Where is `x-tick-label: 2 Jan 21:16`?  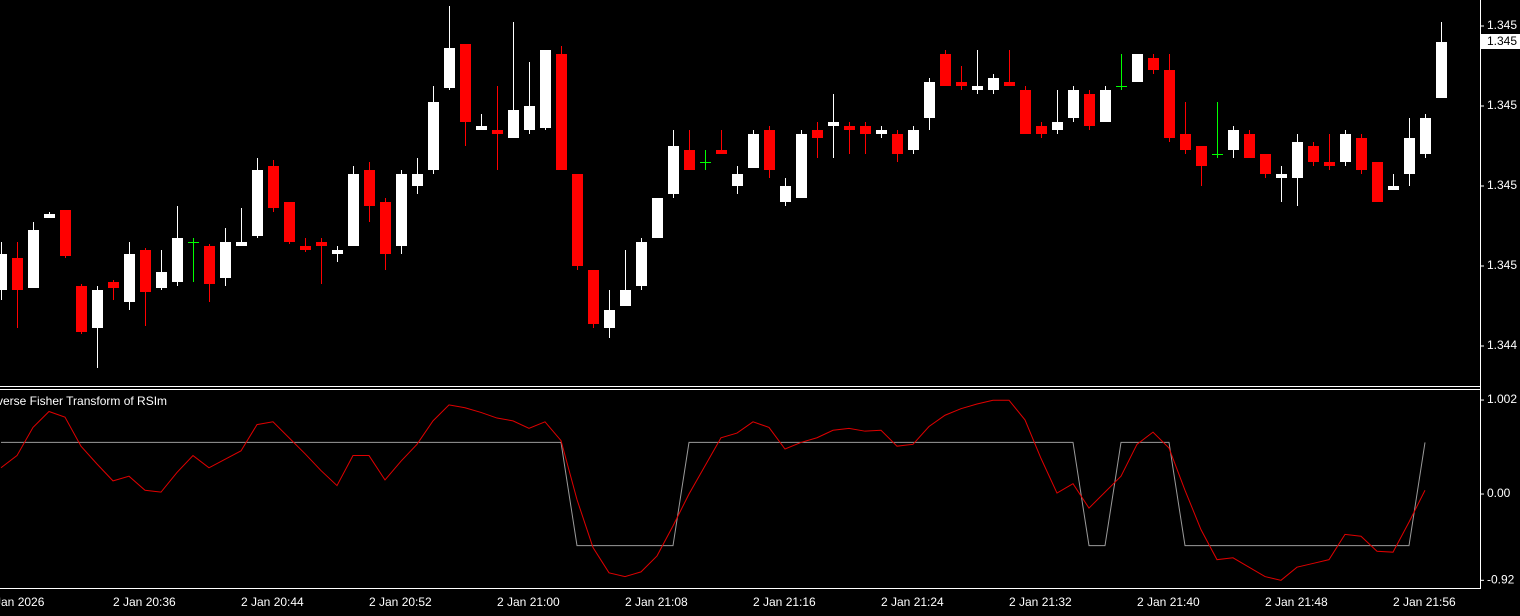
x-tick-label: 2 Jan 21:16 is located at coordinates (784, 602).